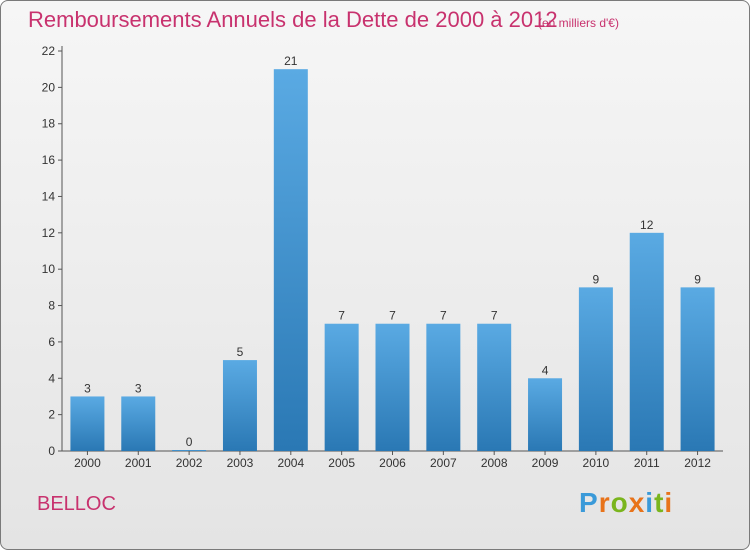 This screenshot has width=750, height=550. Describe the element at coordinates (647, 463) in the screenshot. I see `x-tick-label: 2011` at that location.